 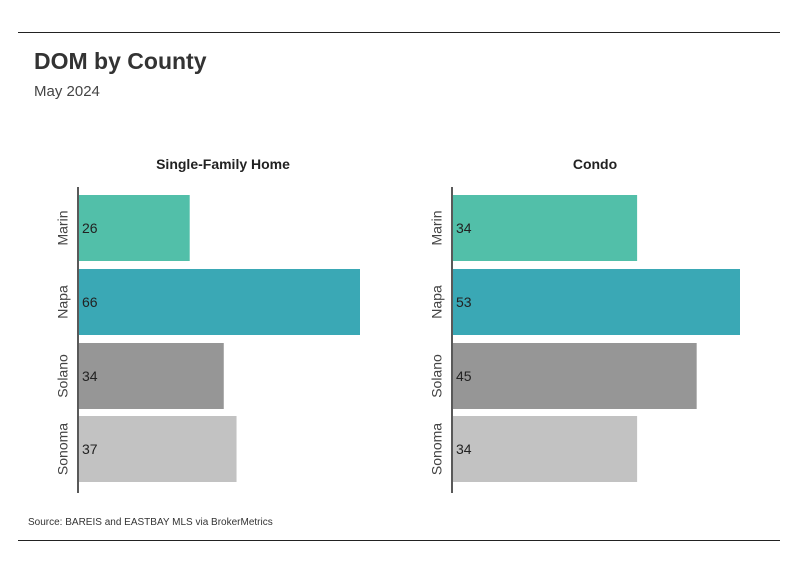 I want to click on chart-subtitle: May 2024, so click(x=67, y=91).